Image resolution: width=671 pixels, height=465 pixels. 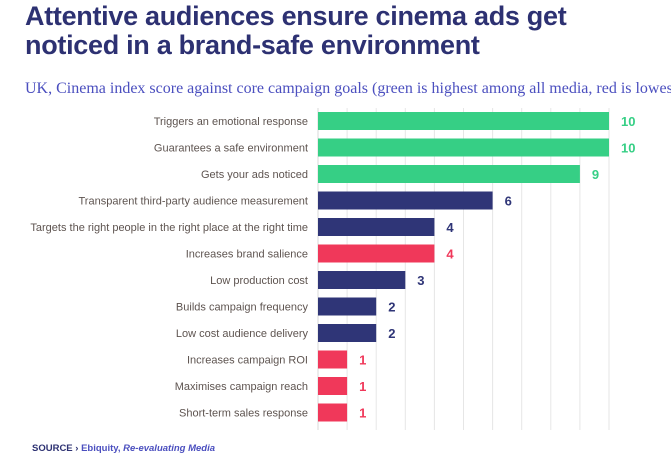 I want to click on category-label: Increases campaign ROI, so click(x=247, y=361).